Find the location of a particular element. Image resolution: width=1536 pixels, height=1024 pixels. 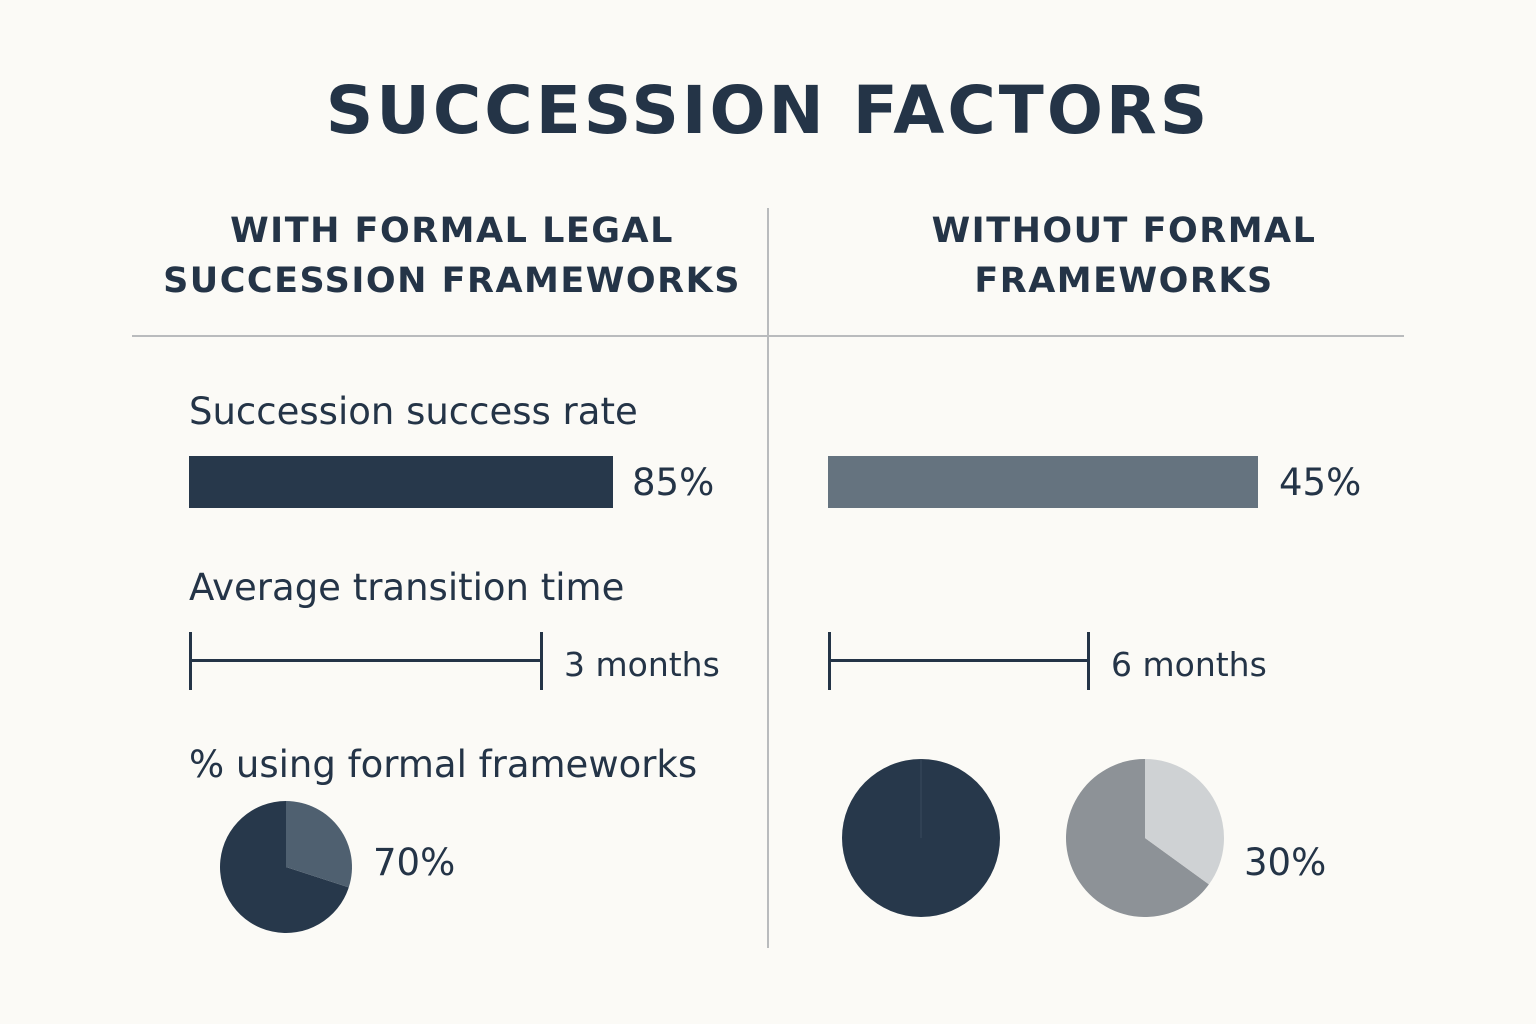

formal-use-pie-without-a is located at coordinates (921, 838).